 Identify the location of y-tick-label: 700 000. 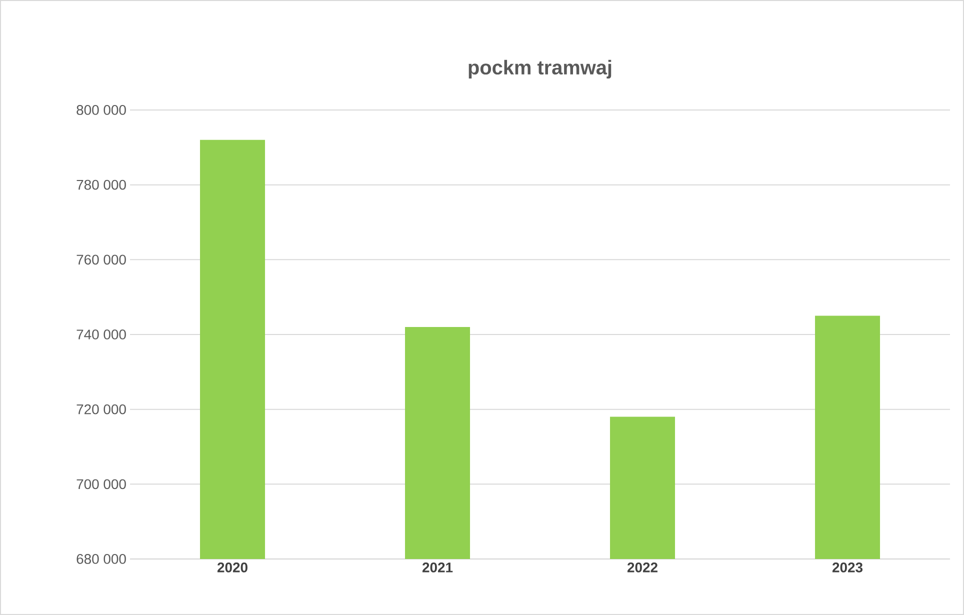
(101, 484).